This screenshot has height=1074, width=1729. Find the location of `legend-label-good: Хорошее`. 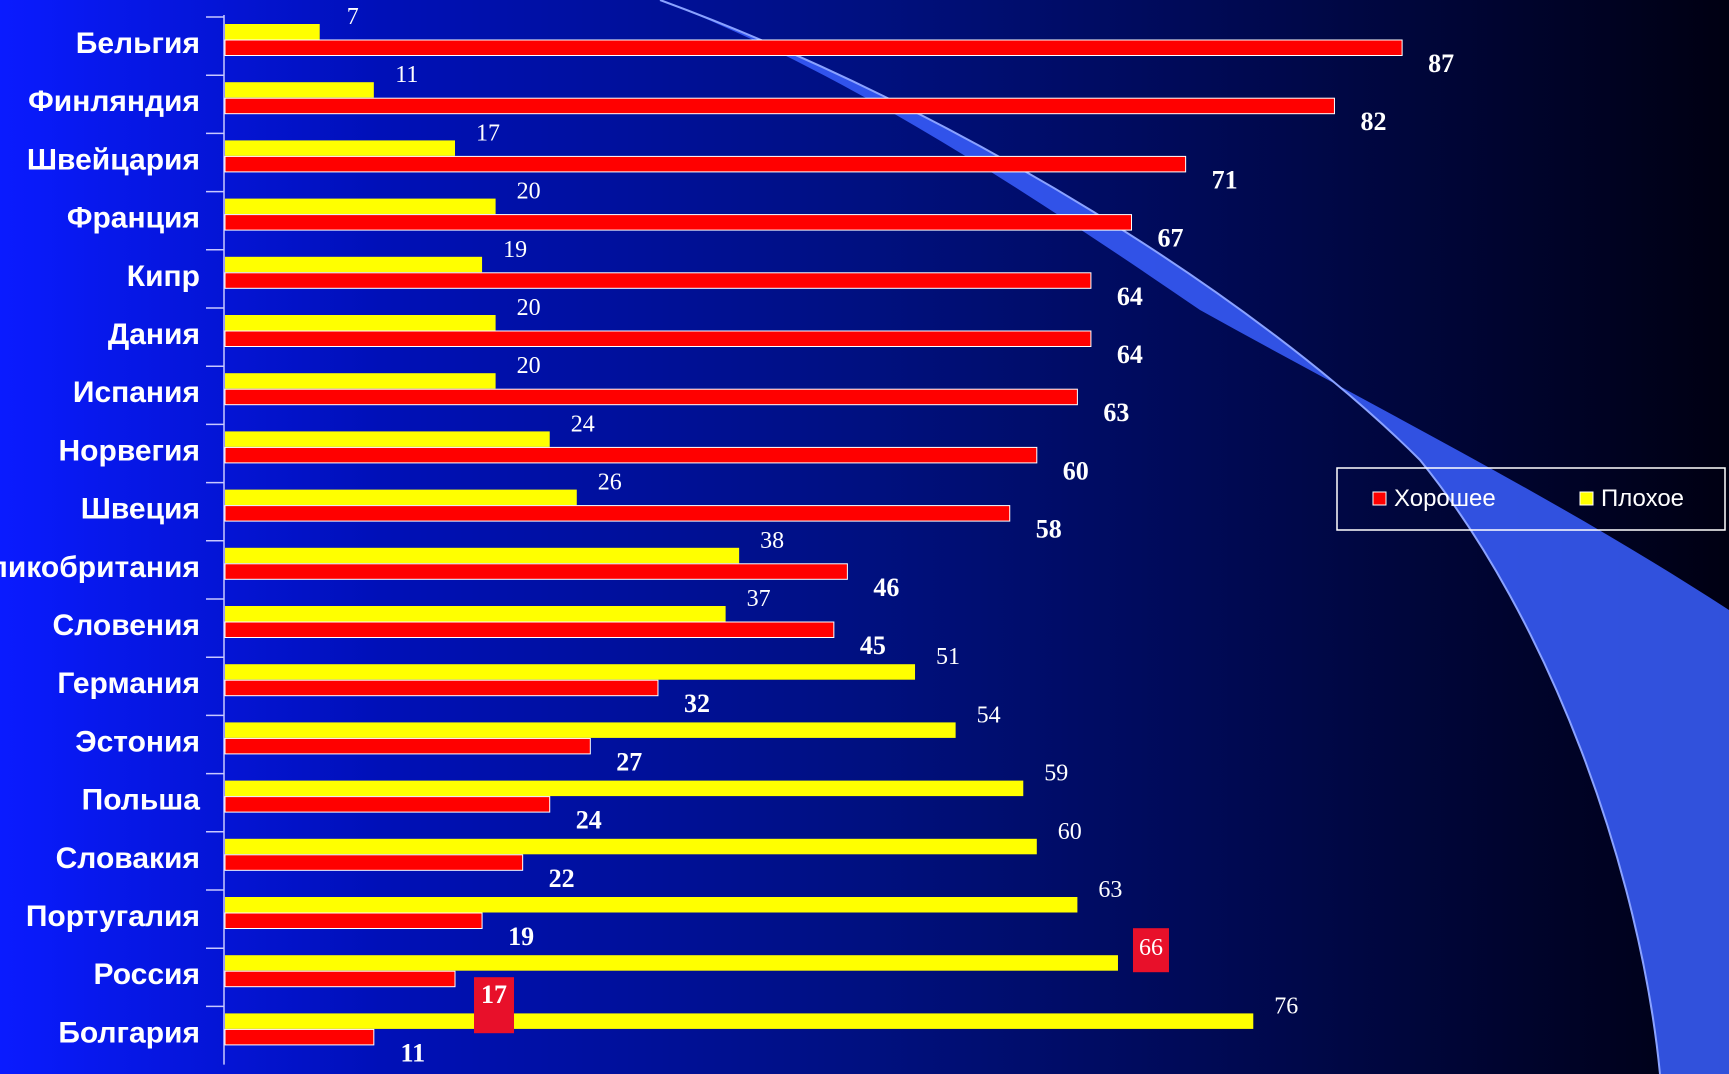

legend-label-good: Хорошее is located at coordinates (1445, 498).